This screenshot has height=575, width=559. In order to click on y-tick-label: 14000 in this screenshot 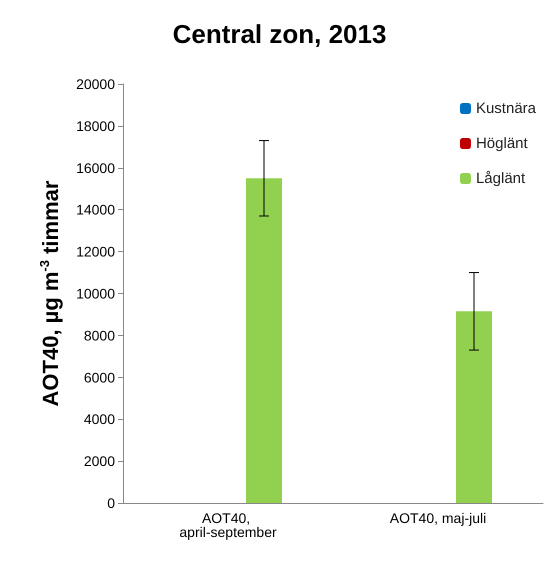, I will do `click(96, 210)`.